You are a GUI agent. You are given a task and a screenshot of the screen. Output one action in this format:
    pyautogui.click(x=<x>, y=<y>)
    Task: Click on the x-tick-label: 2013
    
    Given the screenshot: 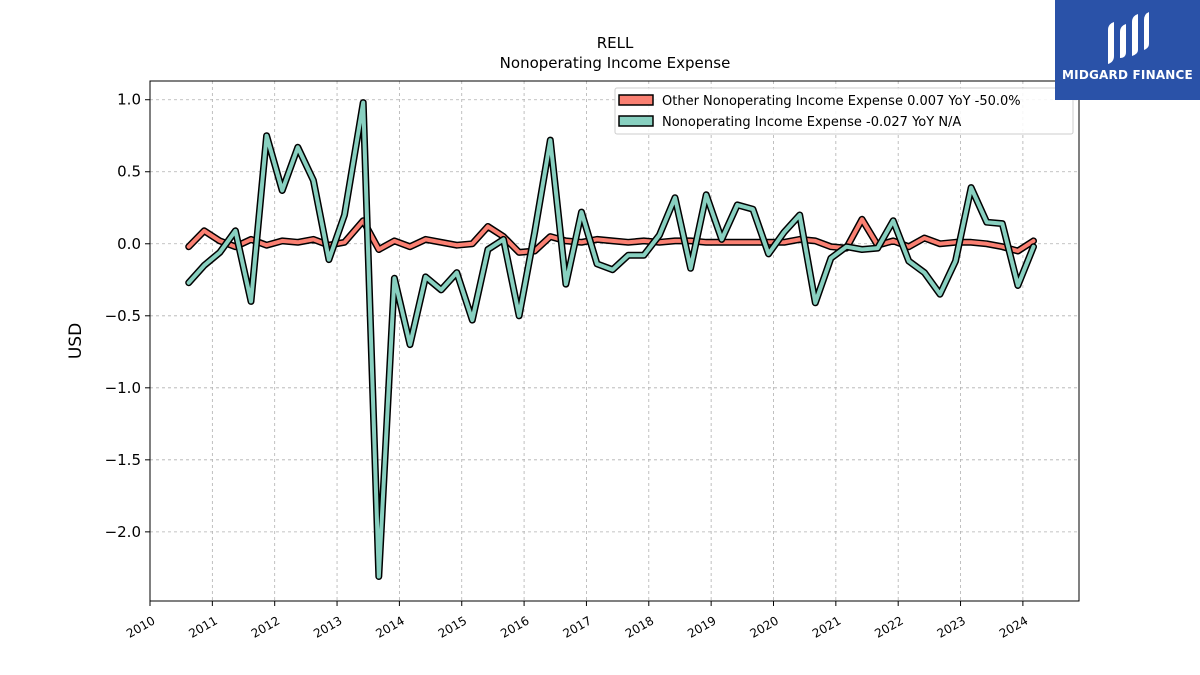 What is the action you would take?
    pyautogui.click(x=327, y=626)
    